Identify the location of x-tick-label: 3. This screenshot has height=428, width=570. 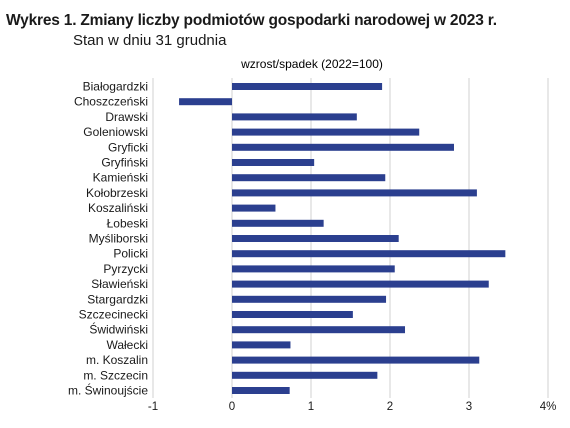
(469, 407).